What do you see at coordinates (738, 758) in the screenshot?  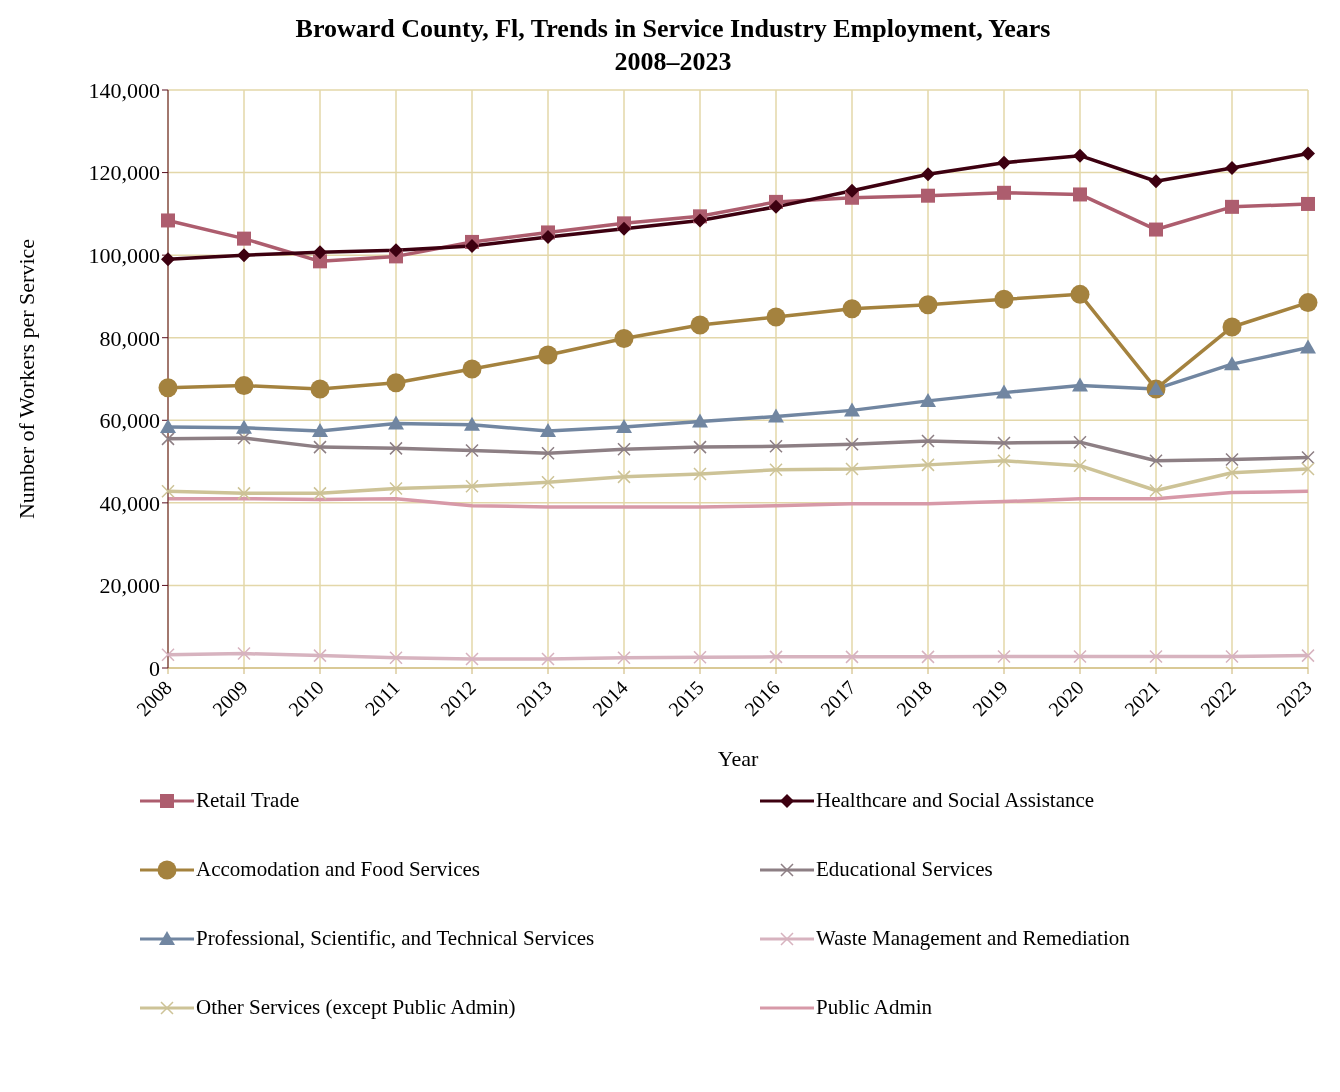 I see `x-axis-title: Year` at bounding box center [738, 758].